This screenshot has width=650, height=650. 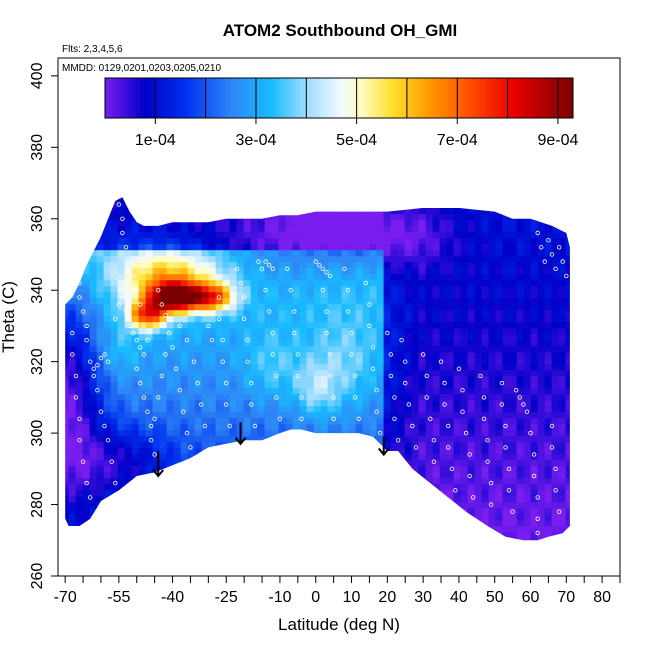 What do you see at coordinates (340, 30) in the screenshot?
I see `chart-title: ATOM2 Southbound OH_GMI` at bounding box center [340, 30].